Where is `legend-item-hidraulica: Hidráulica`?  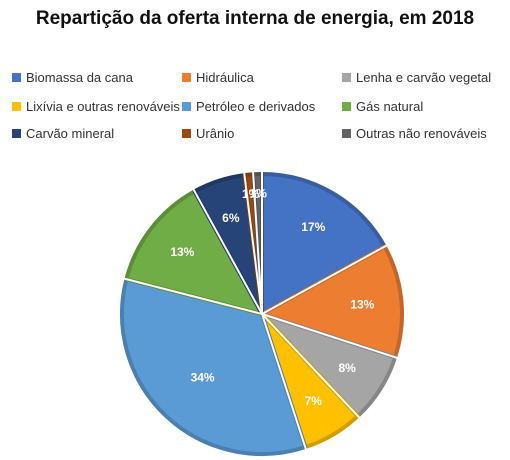
legend-item-hidraulica: Hidráulica is located at coordinates (218, 77).